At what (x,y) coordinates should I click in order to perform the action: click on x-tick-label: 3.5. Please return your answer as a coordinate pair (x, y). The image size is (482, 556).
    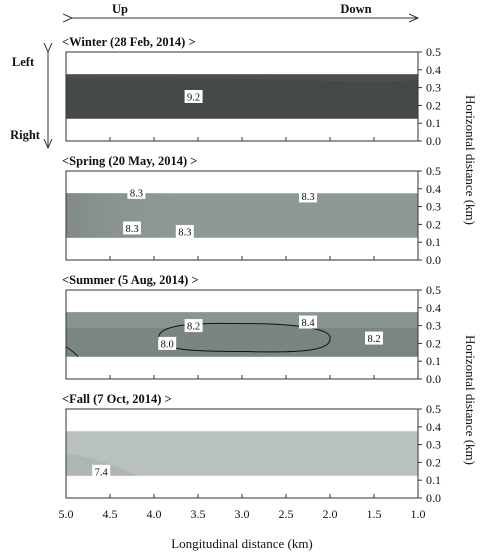
    Looking at the image, I should click on (198, 514).